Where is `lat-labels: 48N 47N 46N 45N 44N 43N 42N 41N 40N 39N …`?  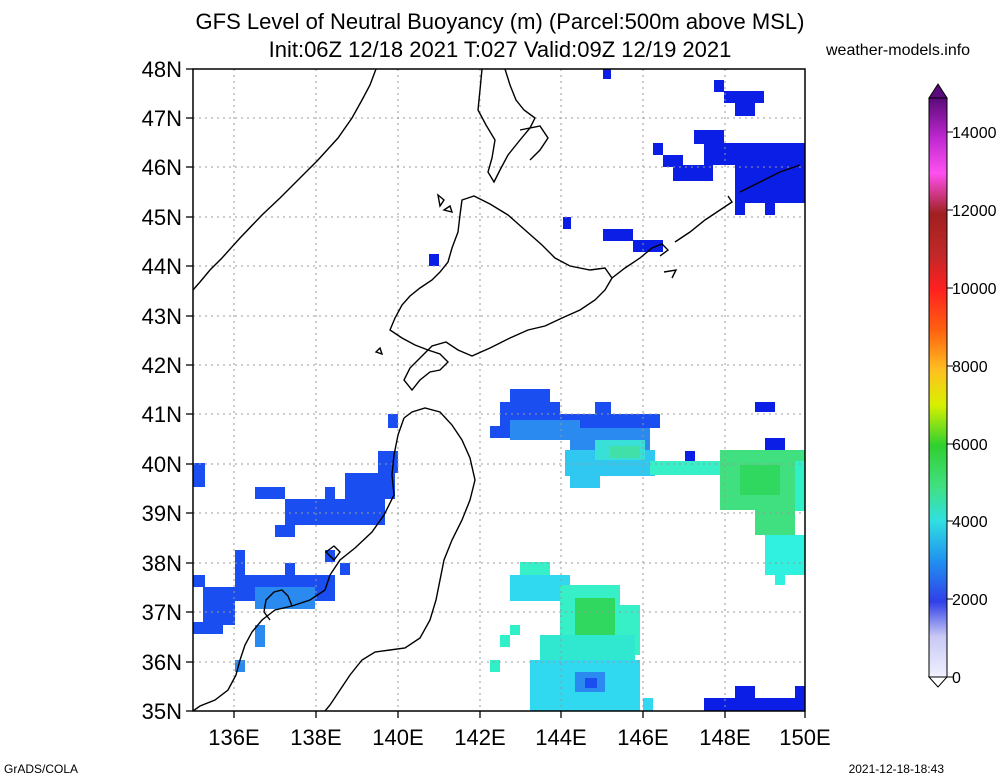
lat-labels: 48N 47N 46N 45N 44N 43N 42N 41N 40N 39N … is located at coordinates (162, 390).